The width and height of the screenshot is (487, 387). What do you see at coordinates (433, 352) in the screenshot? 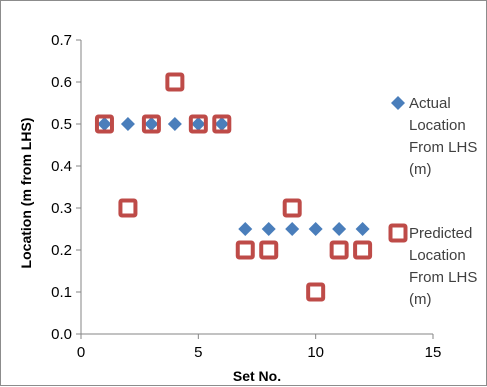
I see `x-tick-label: 15` at bounding box center [433, 352].